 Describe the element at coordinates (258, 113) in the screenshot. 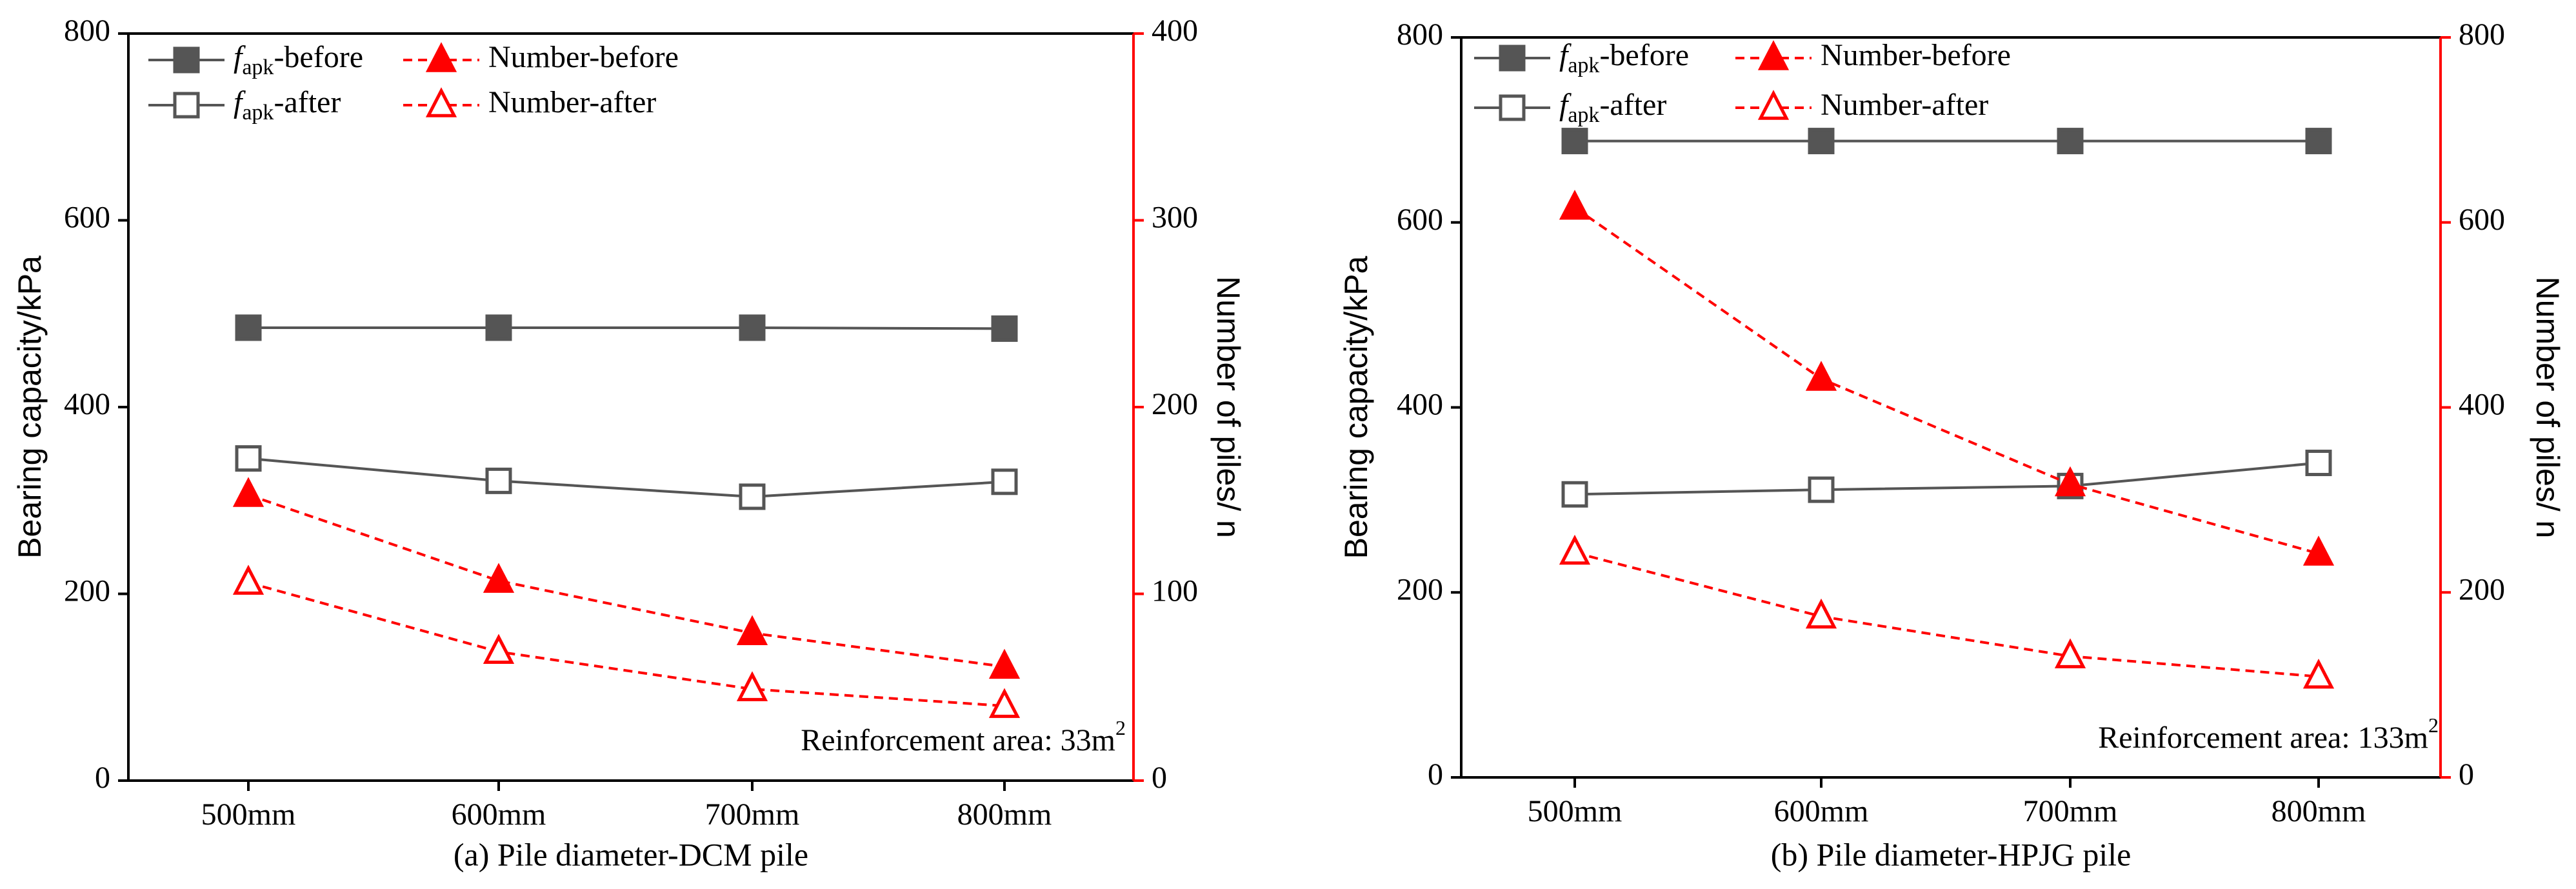

I see `panel-a-legend-item-2-label-sub: apk` at that location.